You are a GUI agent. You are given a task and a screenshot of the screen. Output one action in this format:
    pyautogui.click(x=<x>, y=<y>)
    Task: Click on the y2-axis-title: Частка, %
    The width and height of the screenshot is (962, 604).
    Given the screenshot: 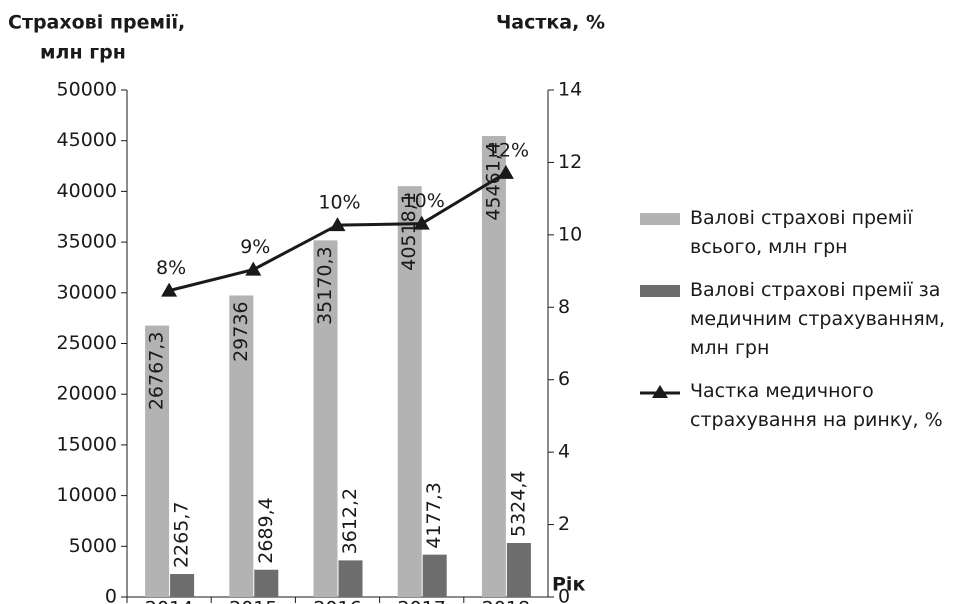 What is the action you would take?
    pyautogui.click(x=550, y=23)
    